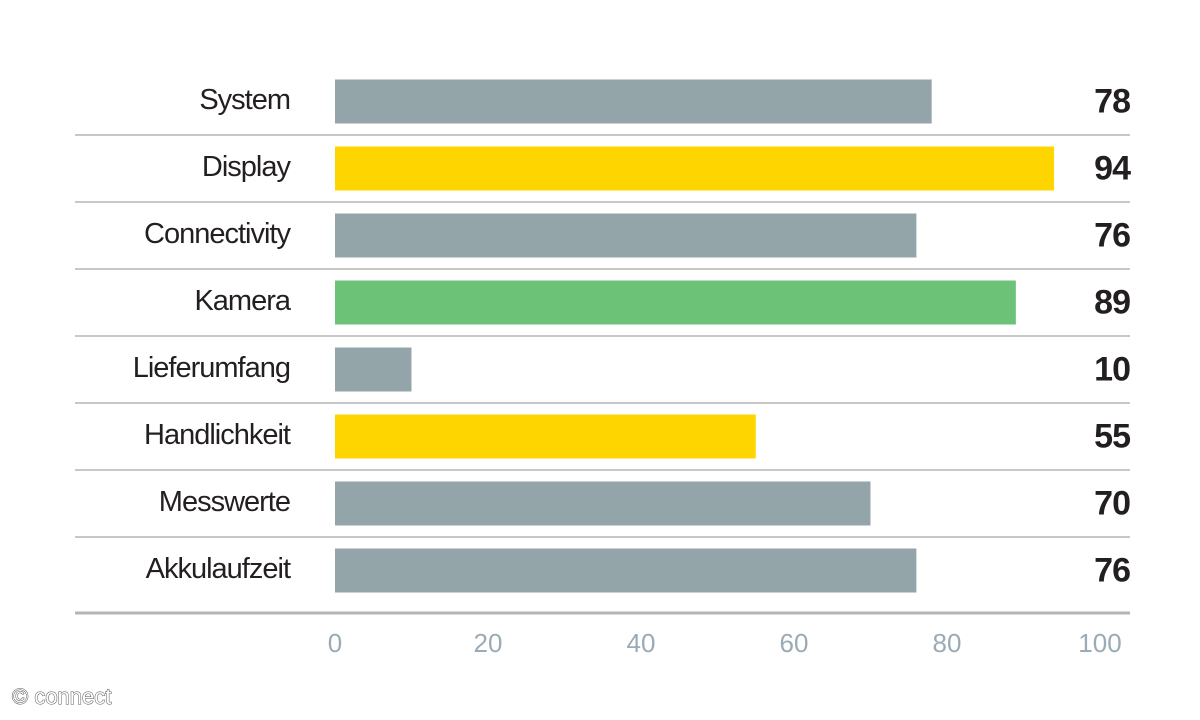  What do you see at coordinates (641, 643) in the screenshot?
I see `x-tick-label: 40` at bounding box center [641, 643].